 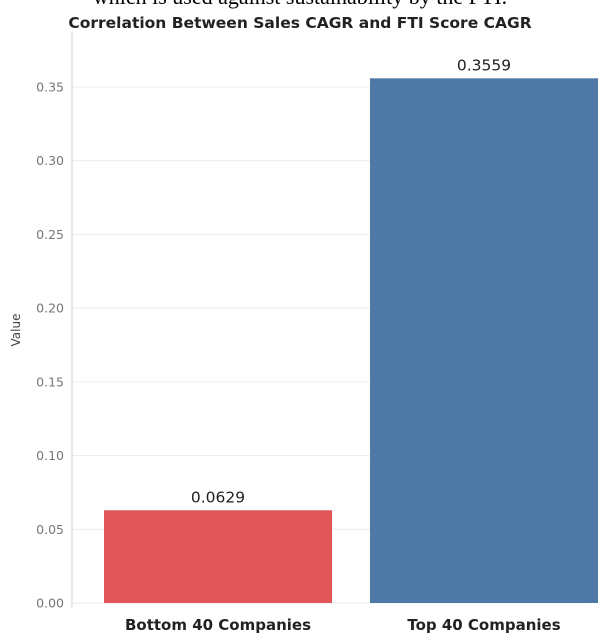 What do you see at coordinates (218, 556) in the screenshot?
I see `bar` at bounding box center [218, 556].